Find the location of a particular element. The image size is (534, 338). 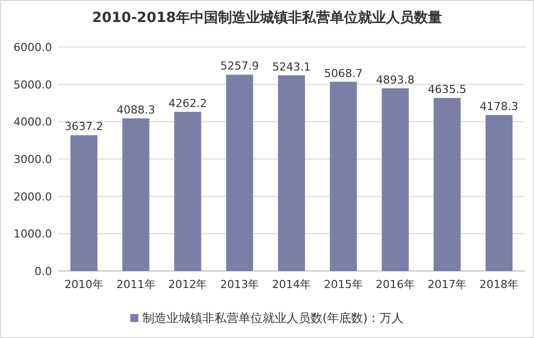

y-tick-label: 0.0 is located at coordinates (43, 271).